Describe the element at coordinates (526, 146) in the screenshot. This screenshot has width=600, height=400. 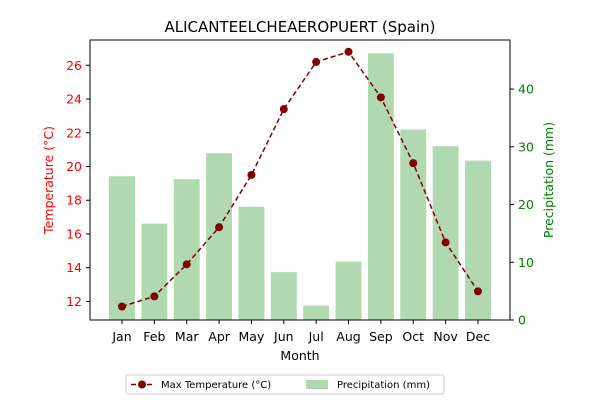
I see `y-right-tick-label: 30` at that location.